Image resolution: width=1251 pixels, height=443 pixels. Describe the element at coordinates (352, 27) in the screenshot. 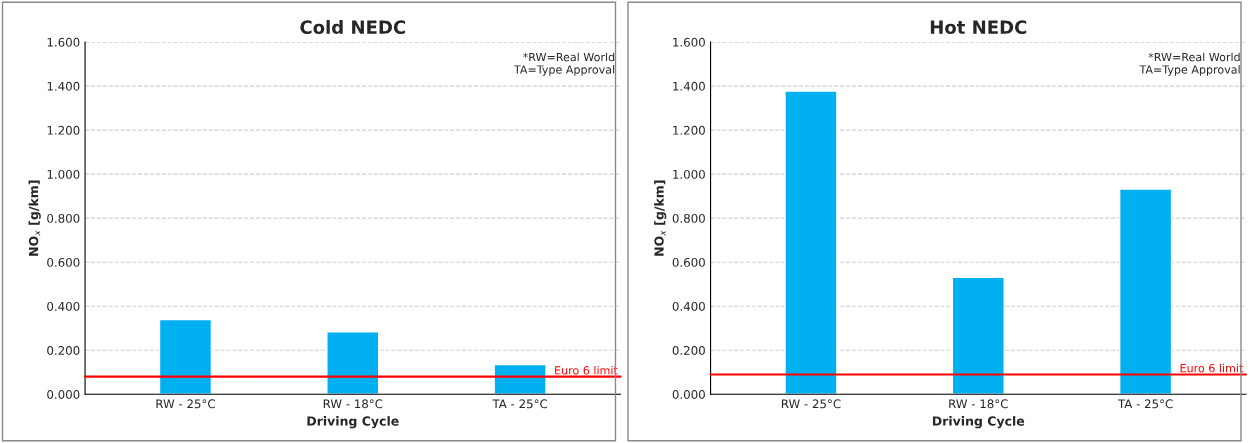

I see `chart-title: Cold NEDC` at that location.